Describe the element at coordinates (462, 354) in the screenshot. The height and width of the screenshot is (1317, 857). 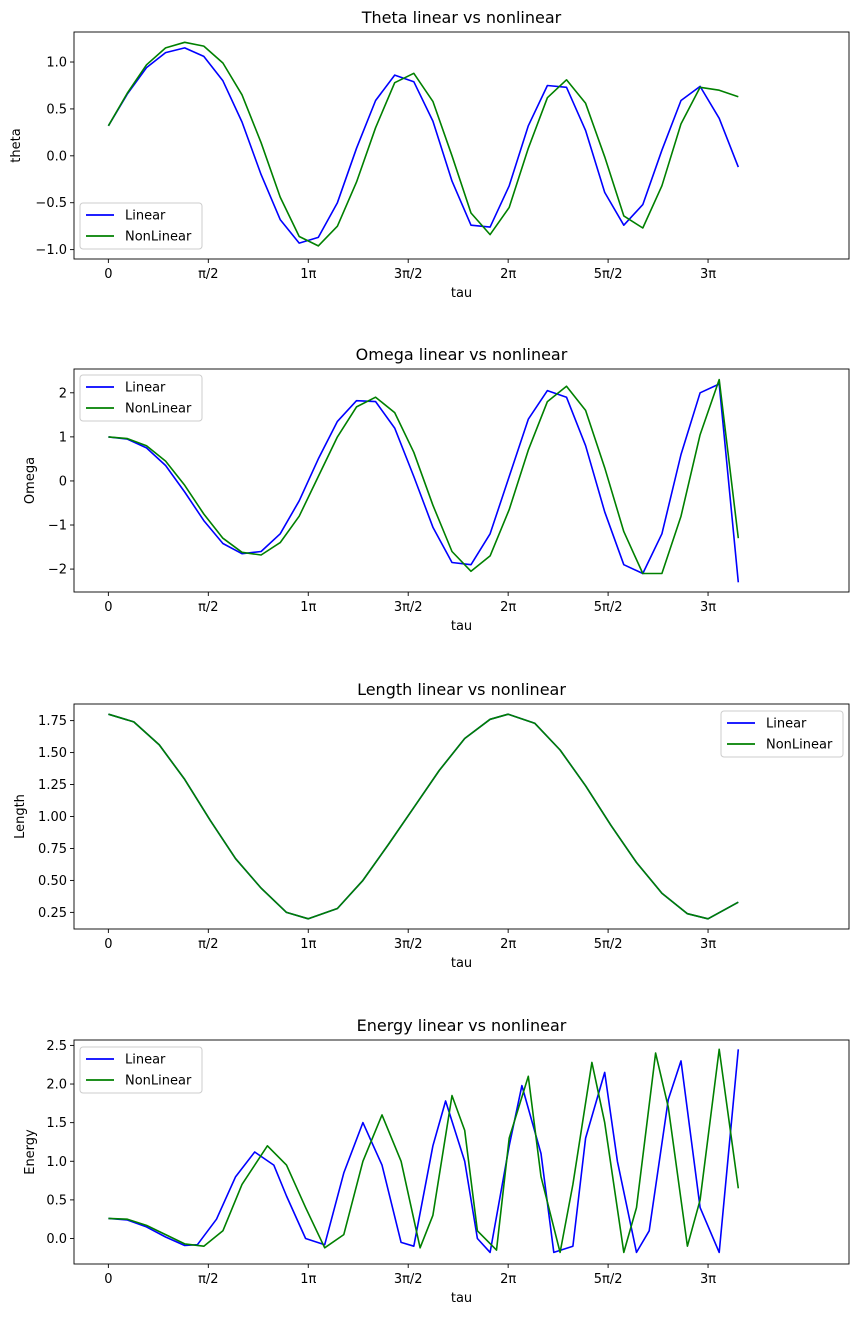
I see `chart-title: Omega linear vs nonlinear` at that location.